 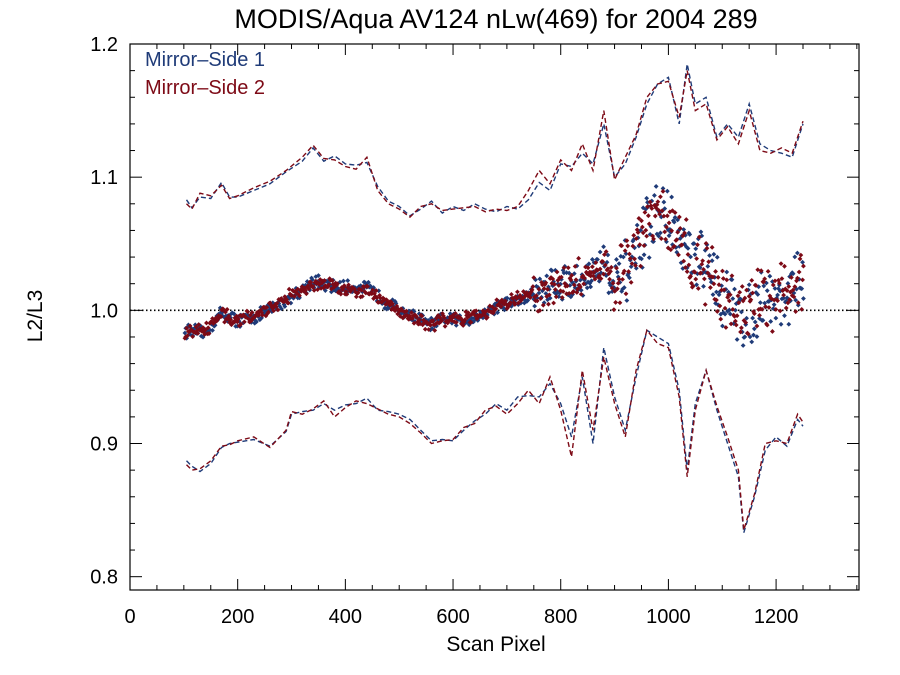 What do you see at coordinates (205, 88) in the screenshot?
I see `legend-series-2: Mirror–Side 2` at bounding box center [205, 88].